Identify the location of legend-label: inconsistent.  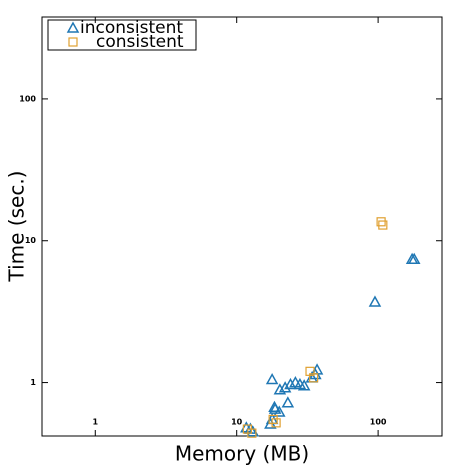
(131, 28).